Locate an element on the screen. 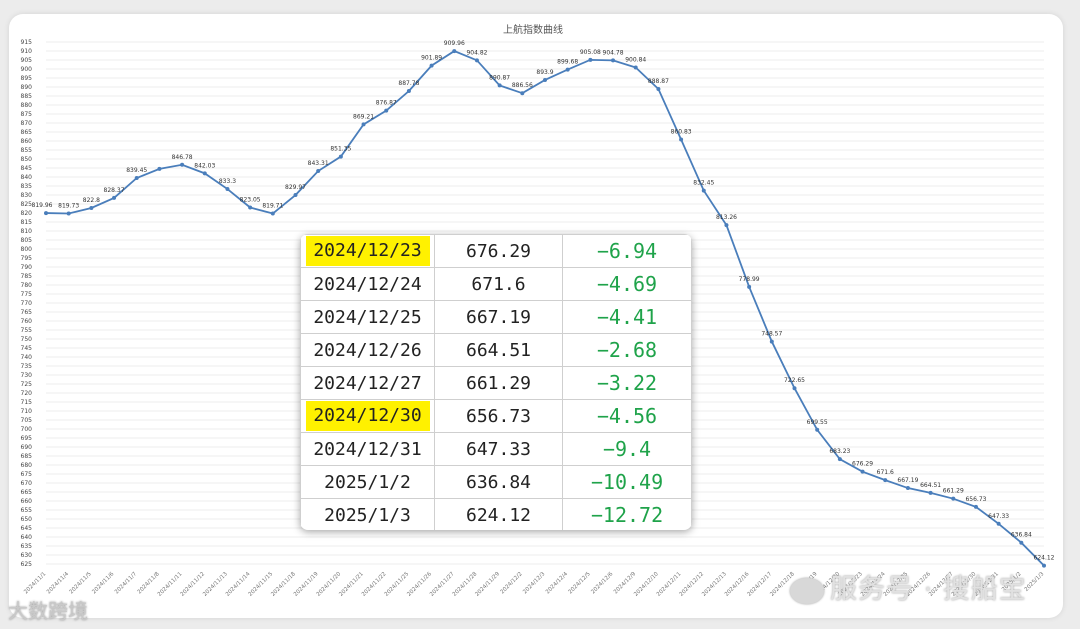 Image resolution: width=1080 pixels, height=629 pixels. value-cell: 671.6 is located at coordinates (498, 284).